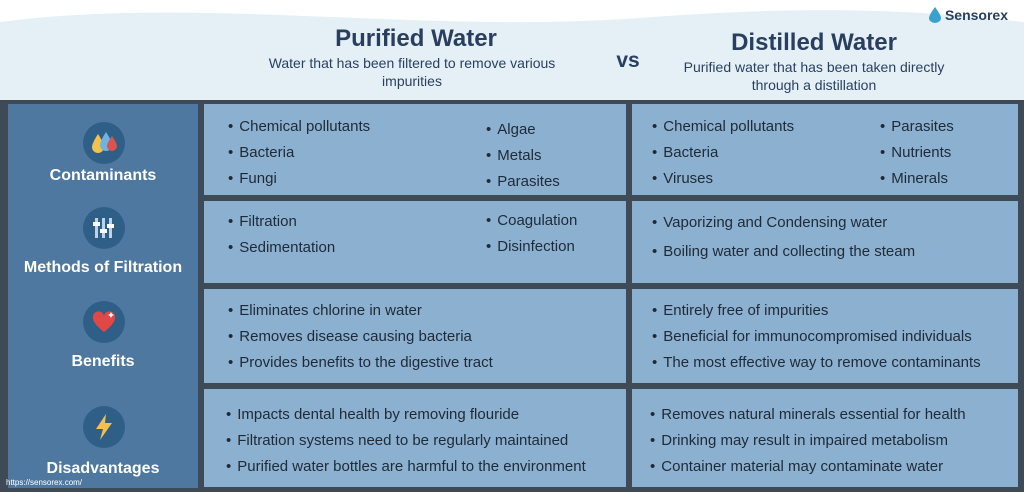 Image resolution: width=1024 pixels, height=492 pixels. I want to click on distilled-title: Distilled Water, so click(814, 42).